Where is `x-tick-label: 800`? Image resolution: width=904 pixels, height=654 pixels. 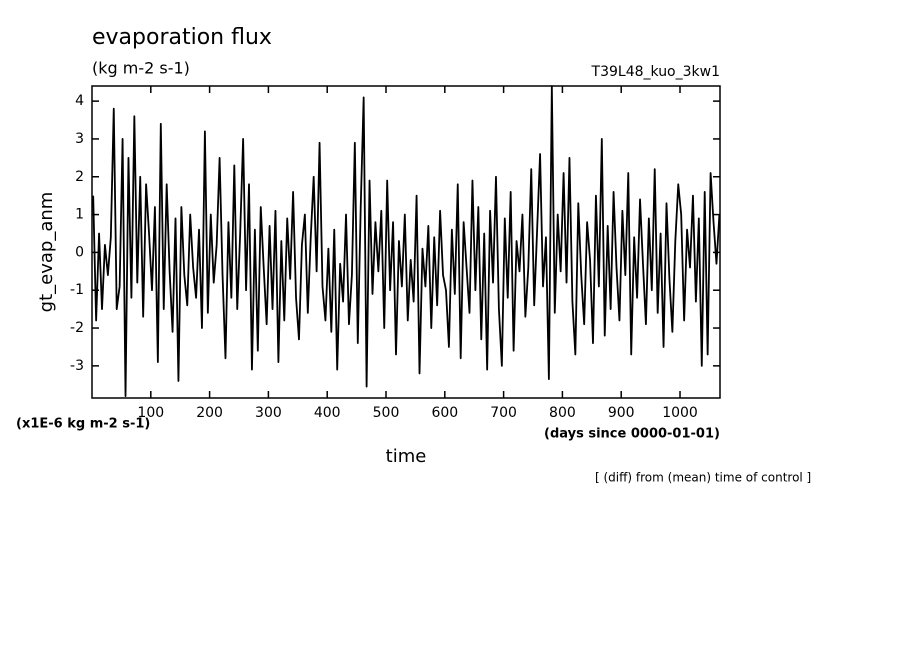 x-tick-label: 800 is located at coordinates (562, 413).